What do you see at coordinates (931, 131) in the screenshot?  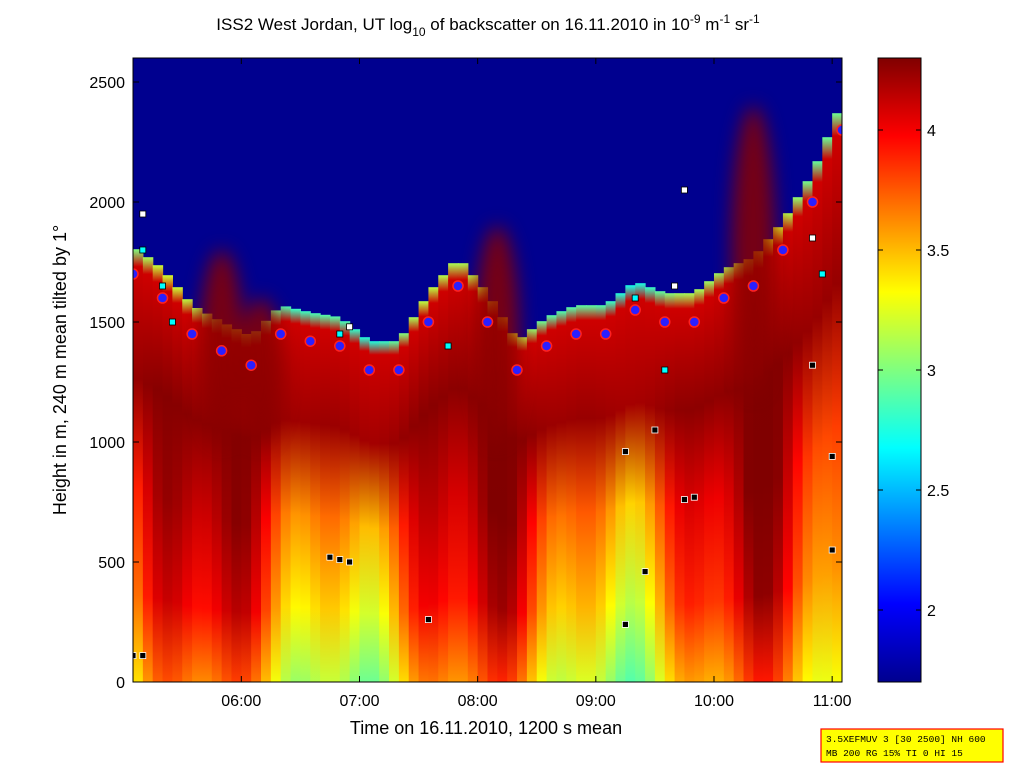 I see `colorbar-tick-label: 4` at bounding box center [931, 131].